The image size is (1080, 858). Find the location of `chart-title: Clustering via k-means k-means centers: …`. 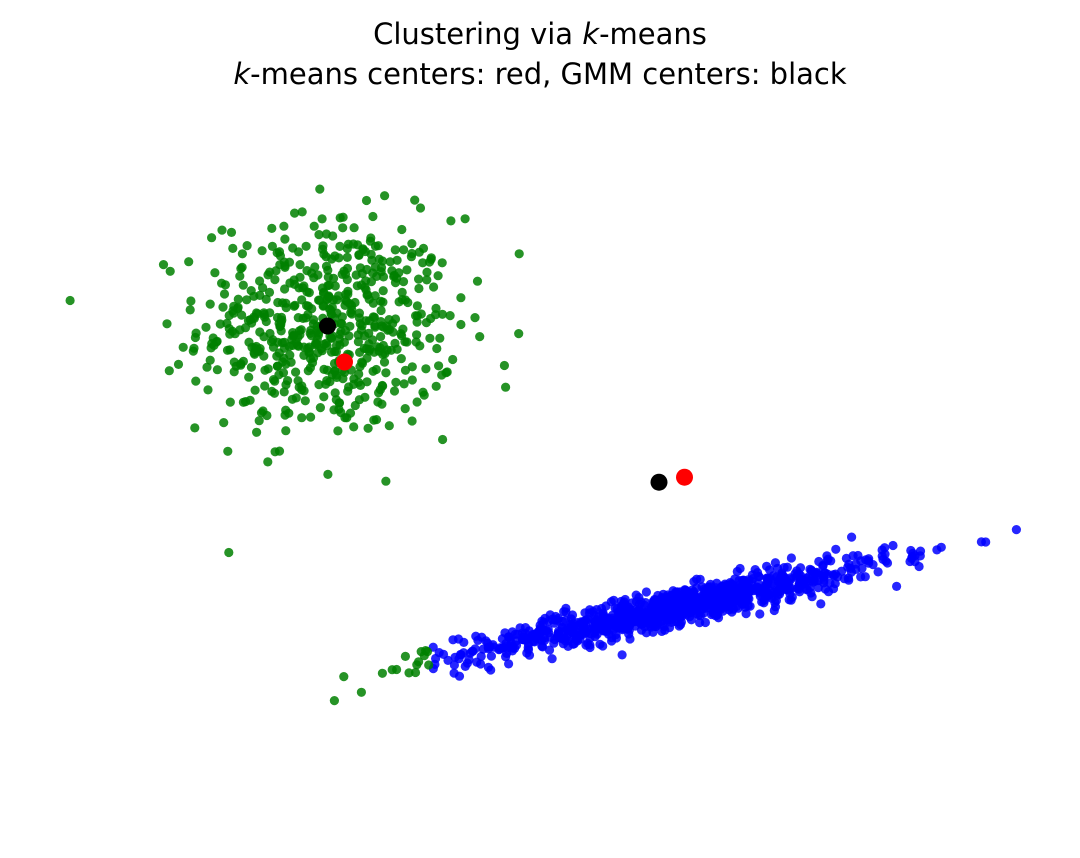

chart-title: Clustering via k-means k-means centers: … is located at coordinates (540, 54).